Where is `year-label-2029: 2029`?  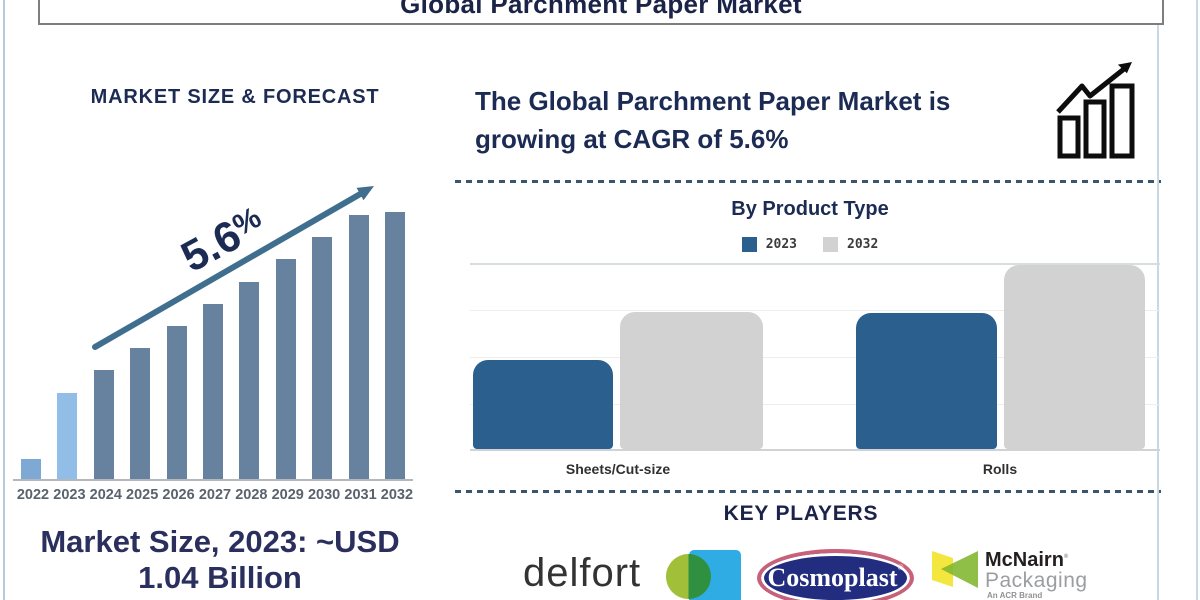
year-label-2029: 2029 is located at coordinates (287, 495).